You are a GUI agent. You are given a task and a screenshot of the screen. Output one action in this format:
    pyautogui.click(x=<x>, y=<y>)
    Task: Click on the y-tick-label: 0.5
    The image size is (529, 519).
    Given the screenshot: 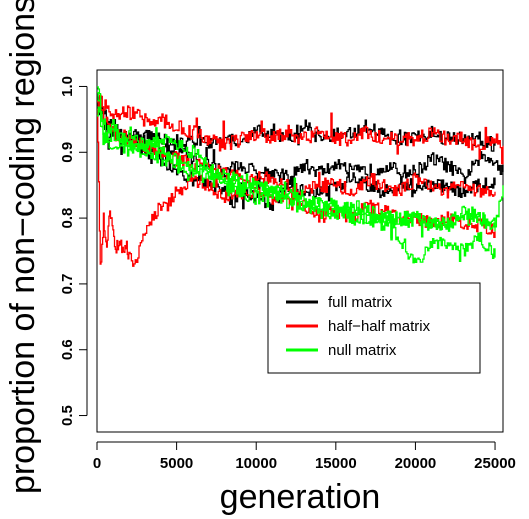 What is the action you would take?
    pyautogui.click(x=67, y=415)
    